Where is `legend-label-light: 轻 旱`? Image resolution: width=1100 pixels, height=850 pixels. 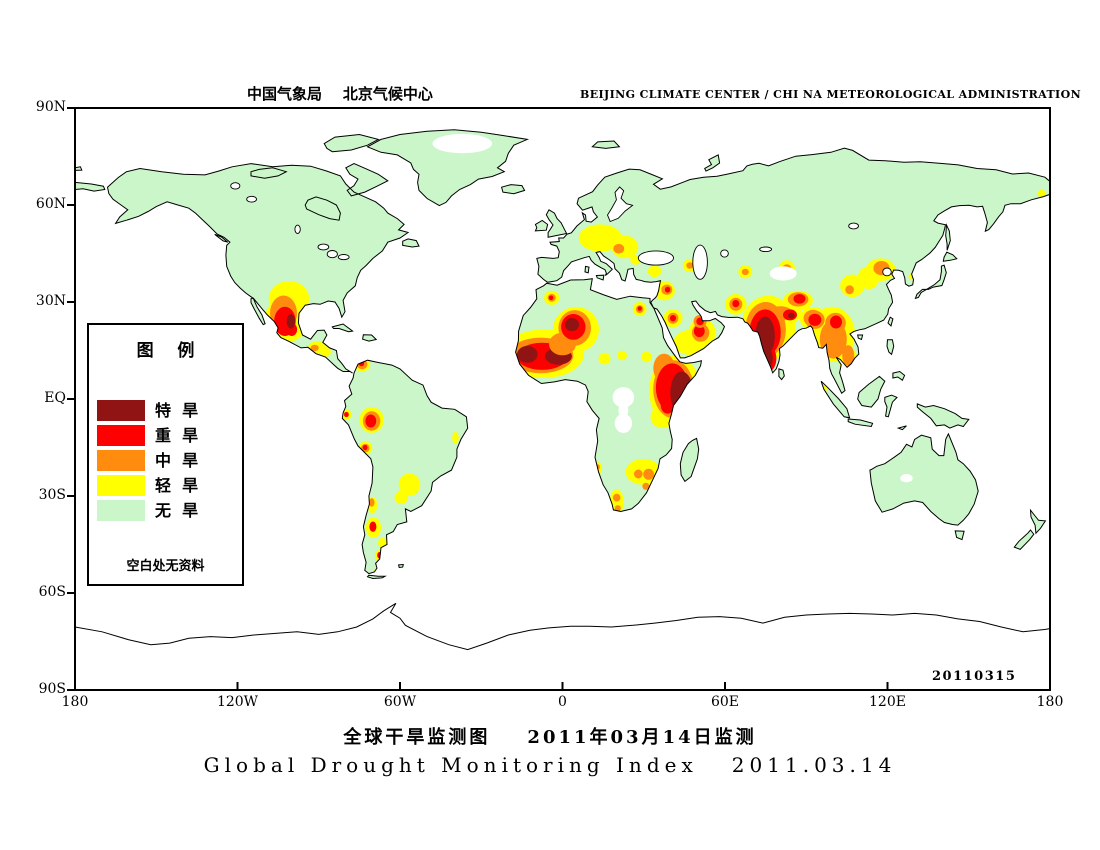 legend-label-light: 轻 旱 is located at coordinates (177, 485).